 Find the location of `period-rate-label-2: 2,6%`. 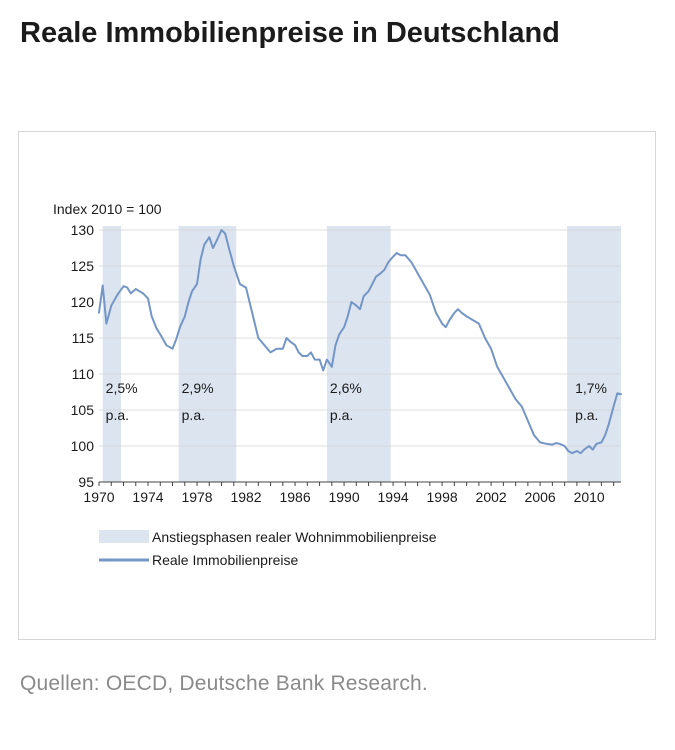

period-rate-label-2: 2,6% is located at coordinates (346, 388).